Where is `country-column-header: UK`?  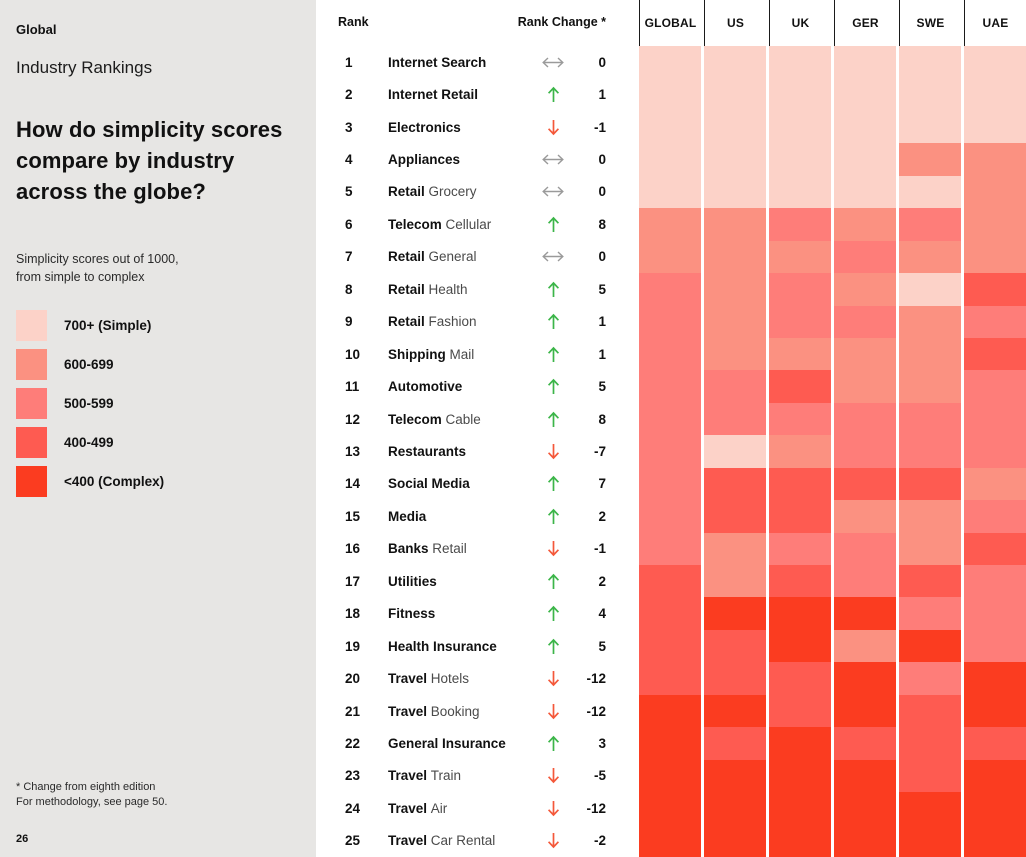
country-column-header: UK is located at coordinates (800, 23).